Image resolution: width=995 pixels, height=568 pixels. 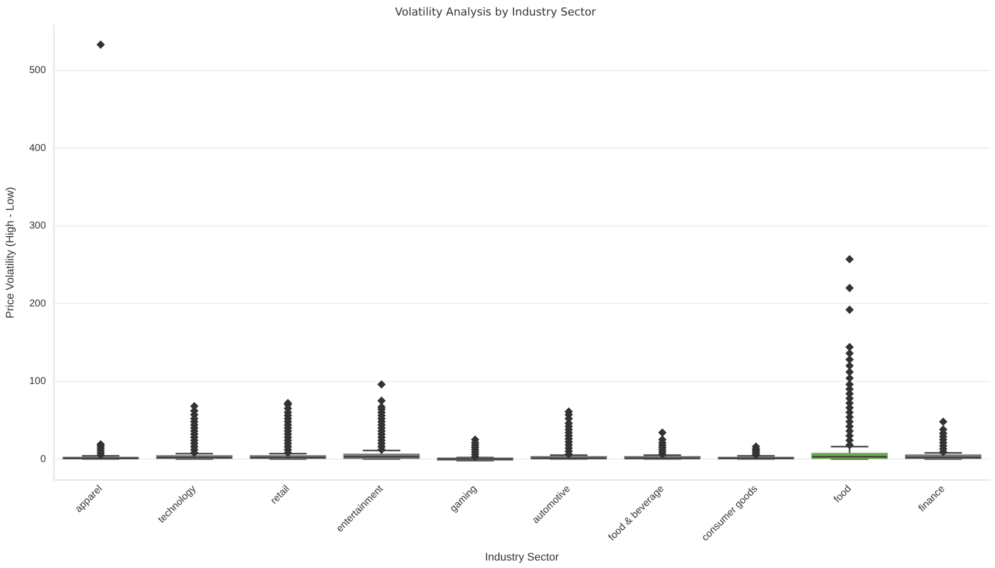 I want to click on y-tick-label: 0, so click(x=43, y=459).